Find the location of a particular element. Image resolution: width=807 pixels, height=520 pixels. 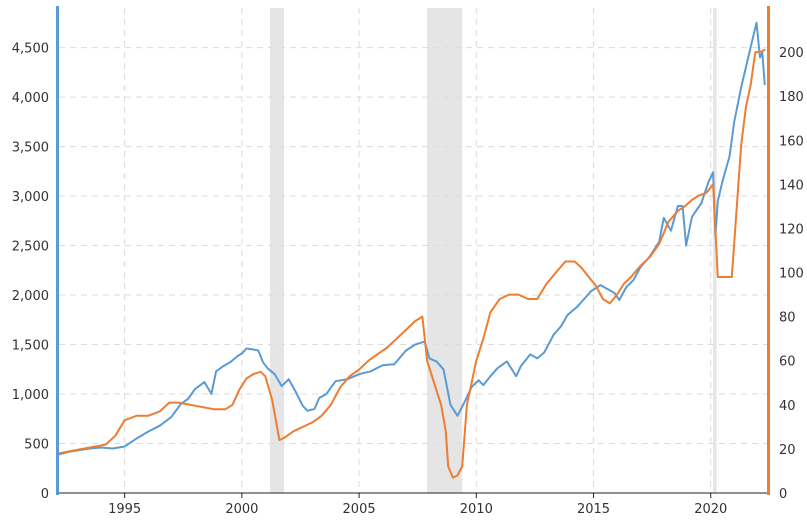

x-tick-label-2: 2005 is located at coordinates (359, 509).